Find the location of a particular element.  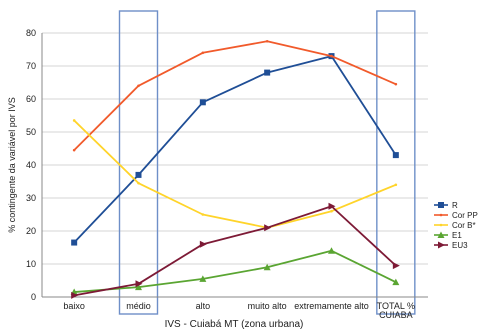

x-axis-label: IVS - Cuiabá MT (zona urbana) is located at coordinates (234, 324).